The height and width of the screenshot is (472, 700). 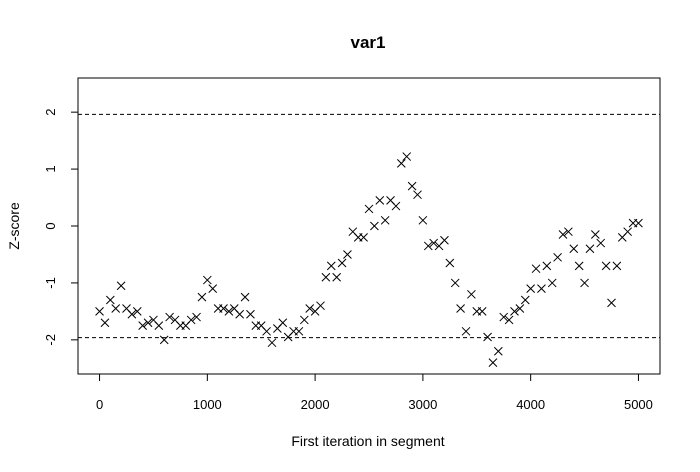 What do you see at coordinates (50, 168) in the screenshot?
I see `y-tick-label: 1` at bounding box center [50, 168].